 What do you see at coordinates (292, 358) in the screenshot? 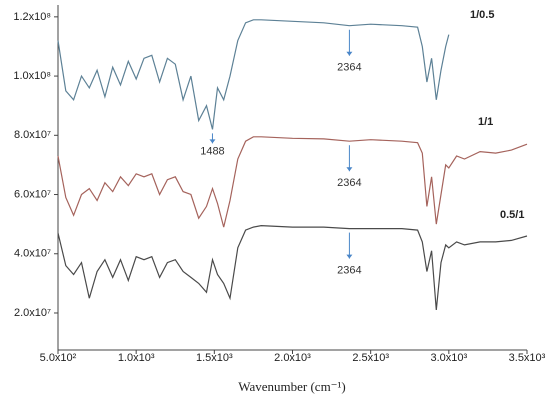
I see `x-tick-label: 2.0x10³` at bounding box center [292, 358].